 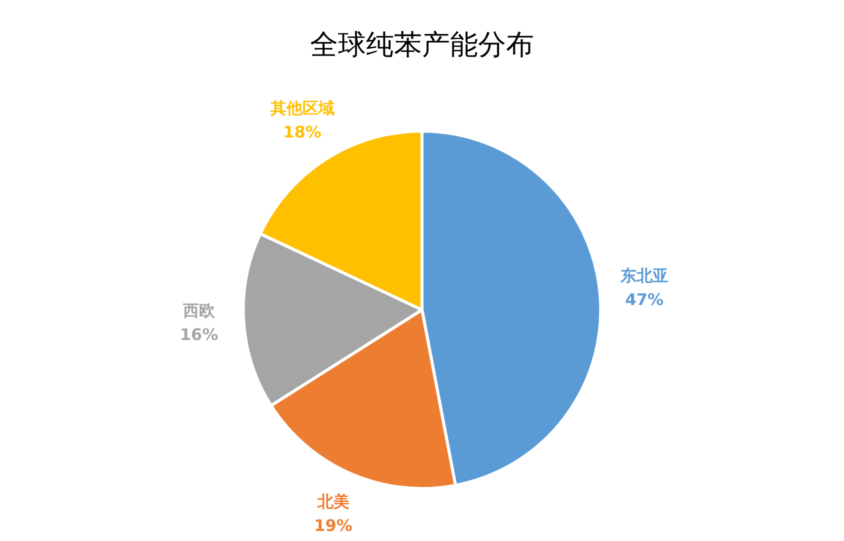 I want to click on chart-title: 全球纯苯产能分布, so click(x=422, y=45).